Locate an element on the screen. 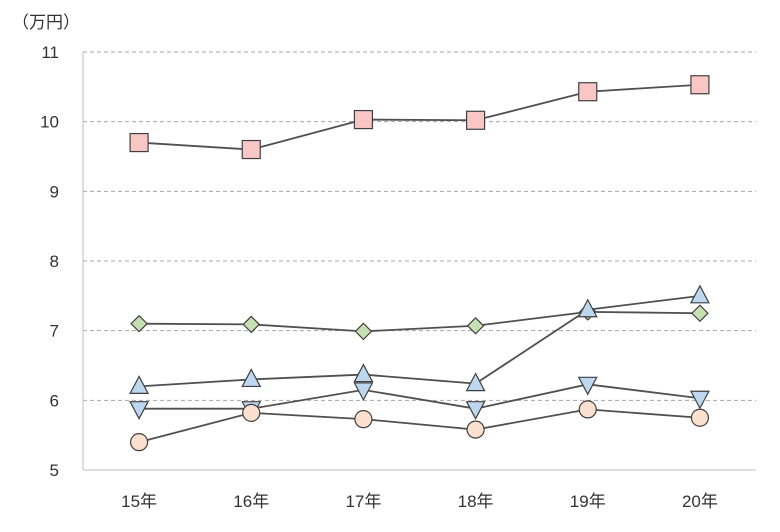 This screenshot has width=780, height=532. series-triangle-down is located at coordinates (420, 396).